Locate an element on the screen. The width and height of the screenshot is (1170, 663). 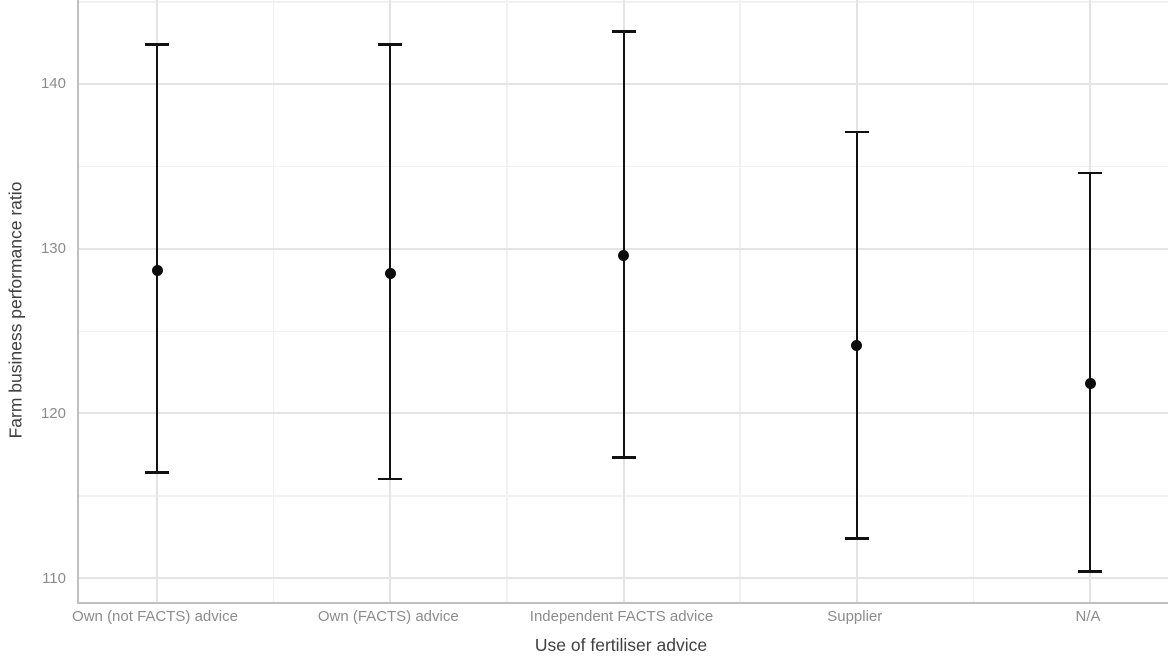
y-axis-title: Farm business performance ratio is located at coordinates (15, 310).